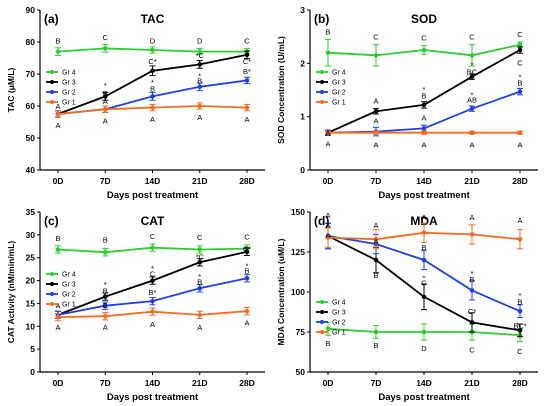 Image resolution: width=550 pixels, height=406 pixels. What do you see at coordinates (11, 89) in the screenshot?
I see `y-axis-label: TAC (μM/L)` at bounding box center [11, 89].